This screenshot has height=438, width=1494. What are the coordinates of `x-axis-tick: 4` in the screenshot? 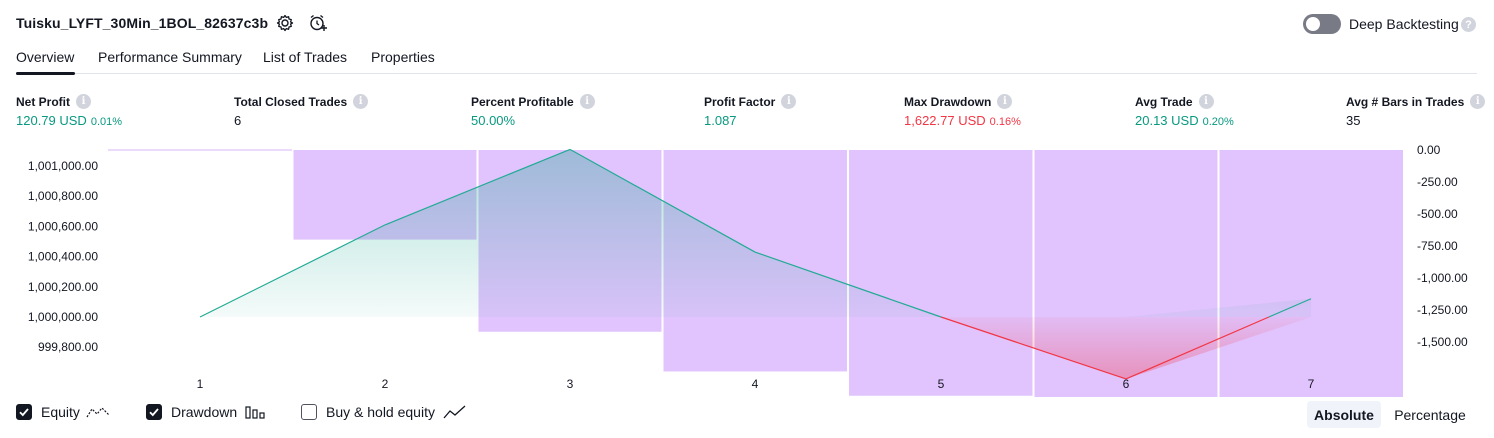 It's located at (755, 384).